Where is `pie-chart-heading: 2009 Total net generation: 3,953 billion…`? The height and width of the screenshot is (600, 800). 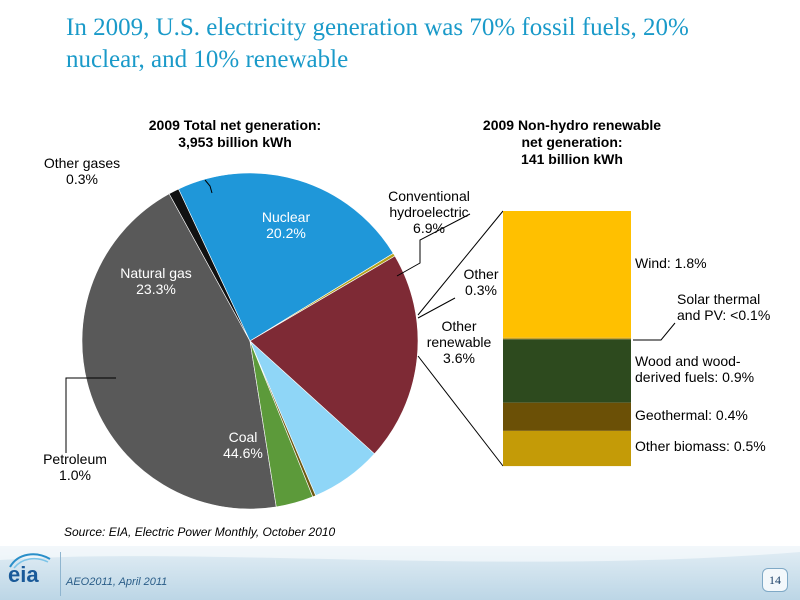 pie-chart-heading: 2009 Total net generation: 3,953 billion… is located at coordinates (235, 134).